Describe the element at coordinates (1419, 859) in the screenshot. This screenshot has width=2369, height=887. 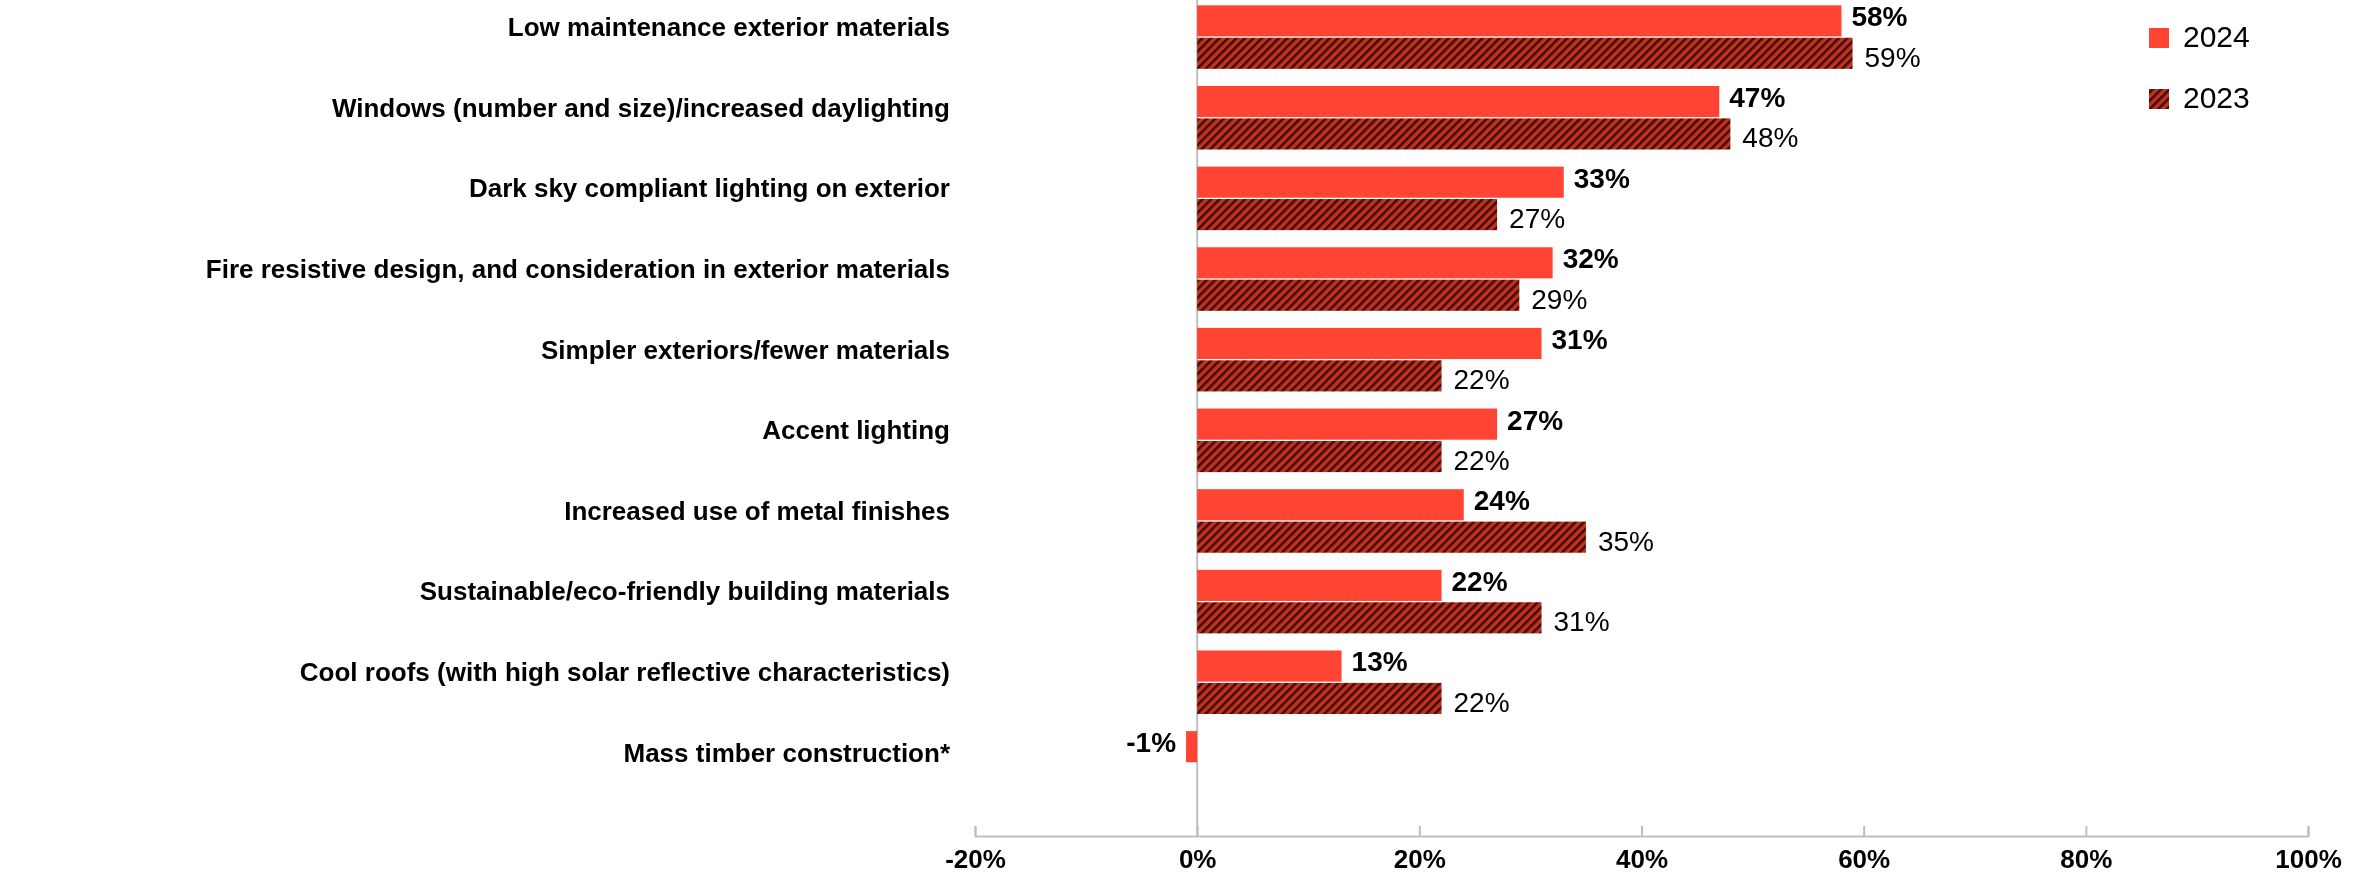
I see `x-tick-label: 20%` at that location.